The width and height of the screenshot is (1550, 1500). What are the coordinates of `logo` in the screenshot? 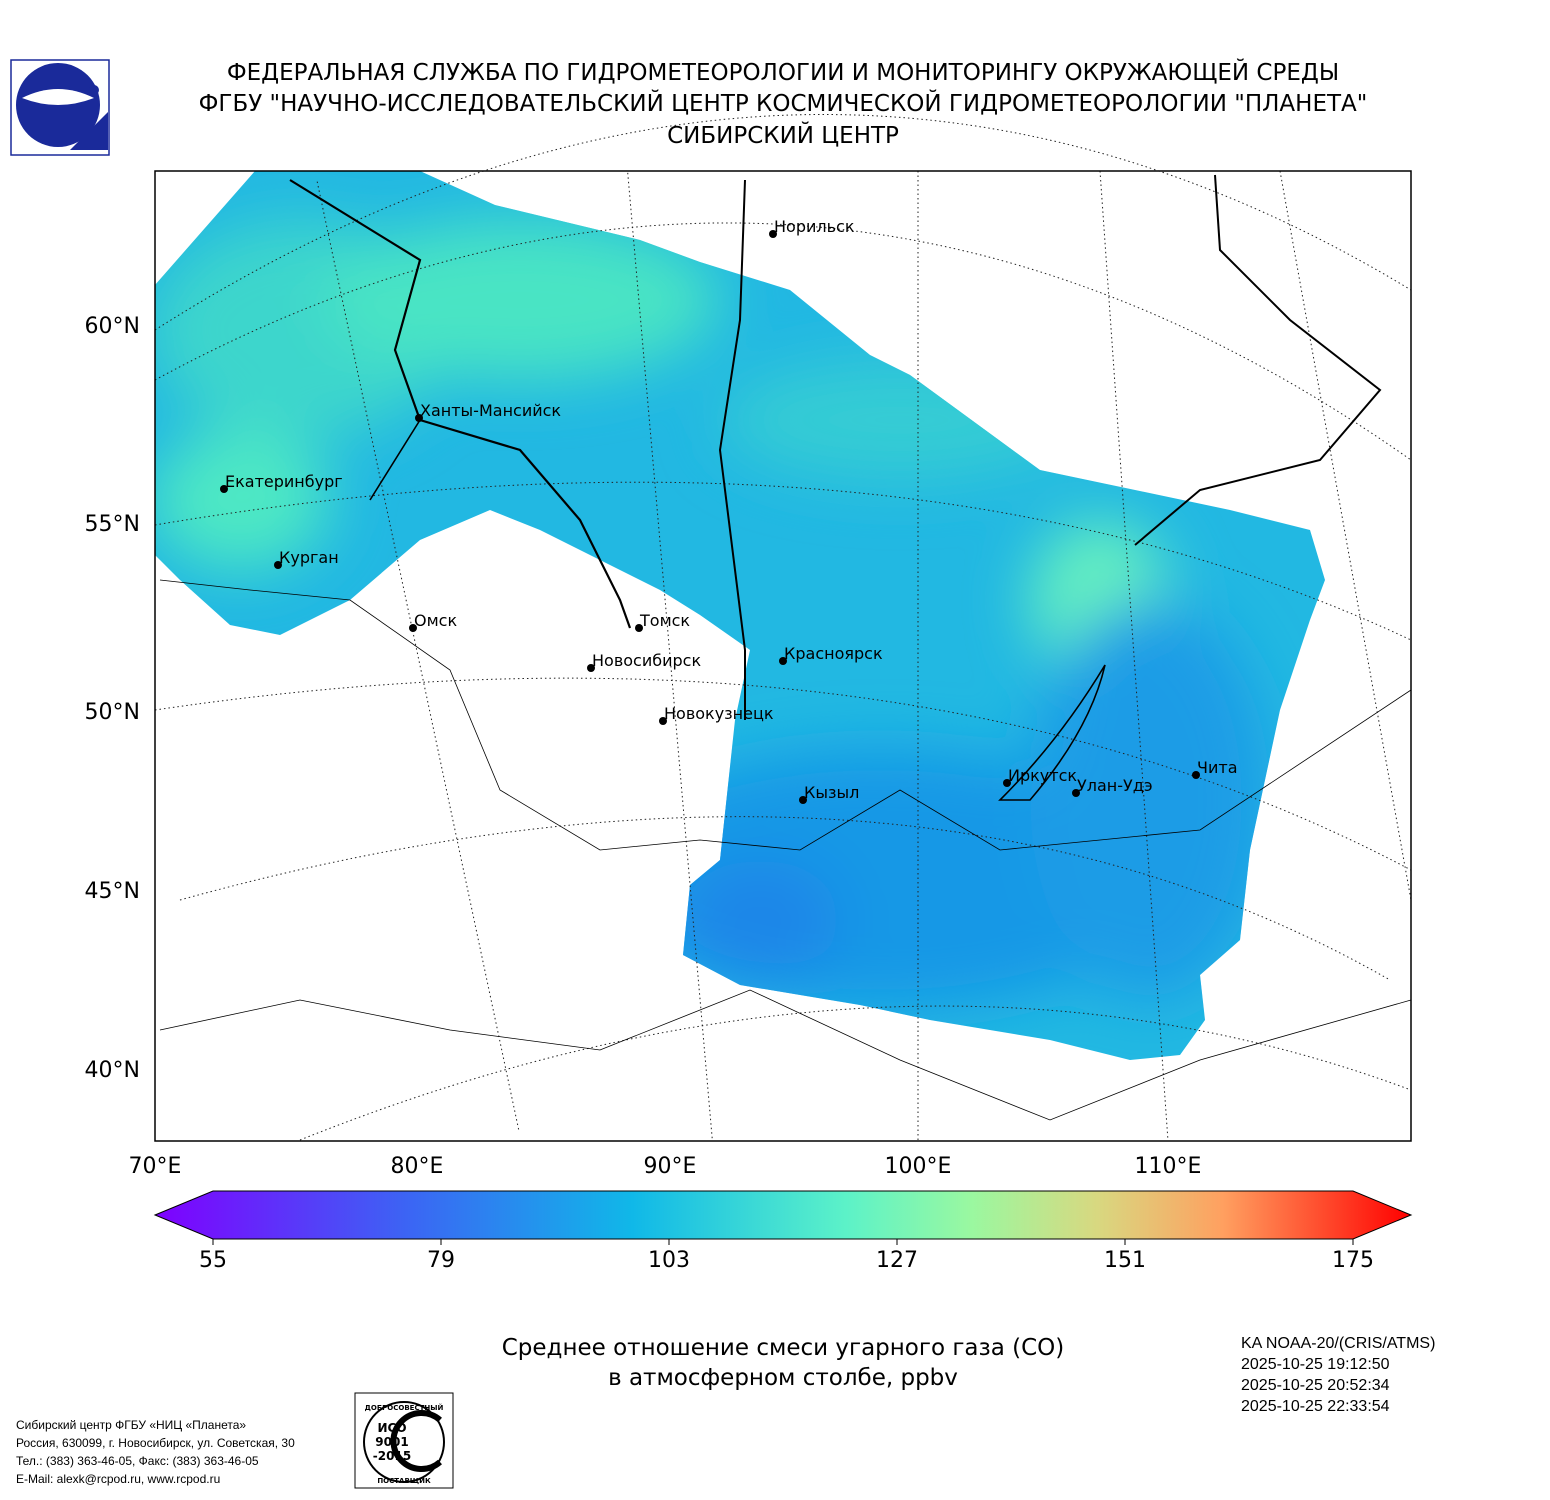 It's located at (60, 107).